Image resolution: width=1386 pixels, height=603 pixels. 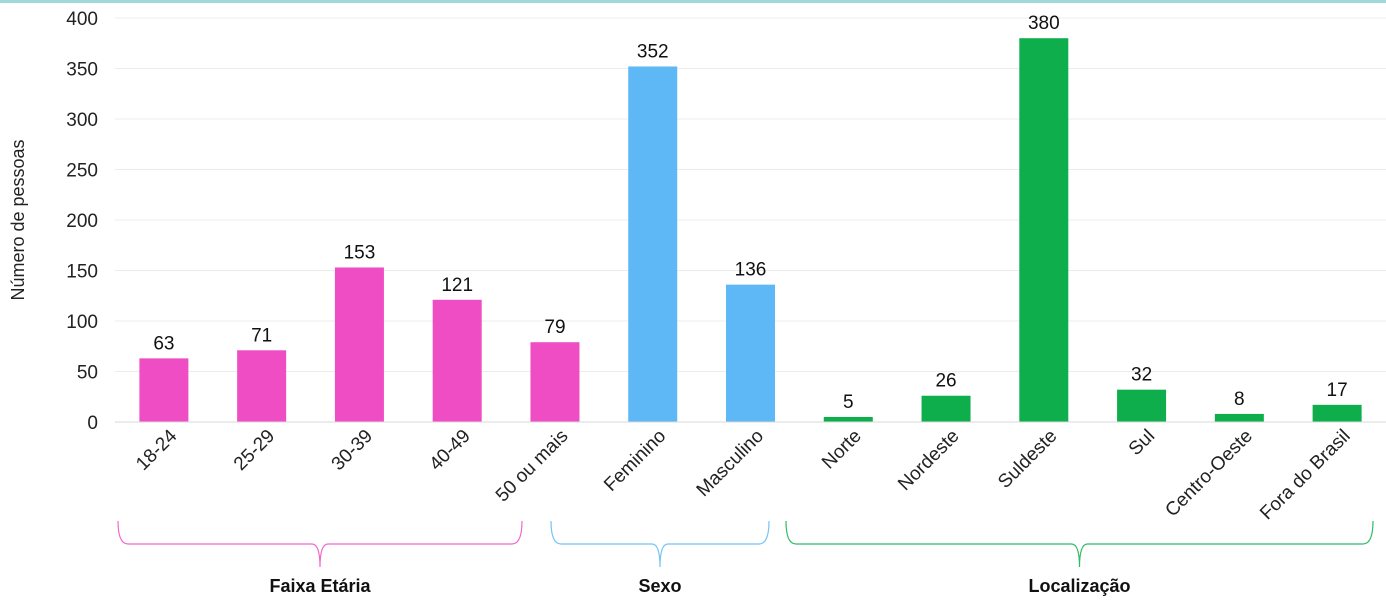 What do you see at coordinates (1141, 375) in the screenshot?
I see `value-label: 32` at bounding box center [1141, 375].